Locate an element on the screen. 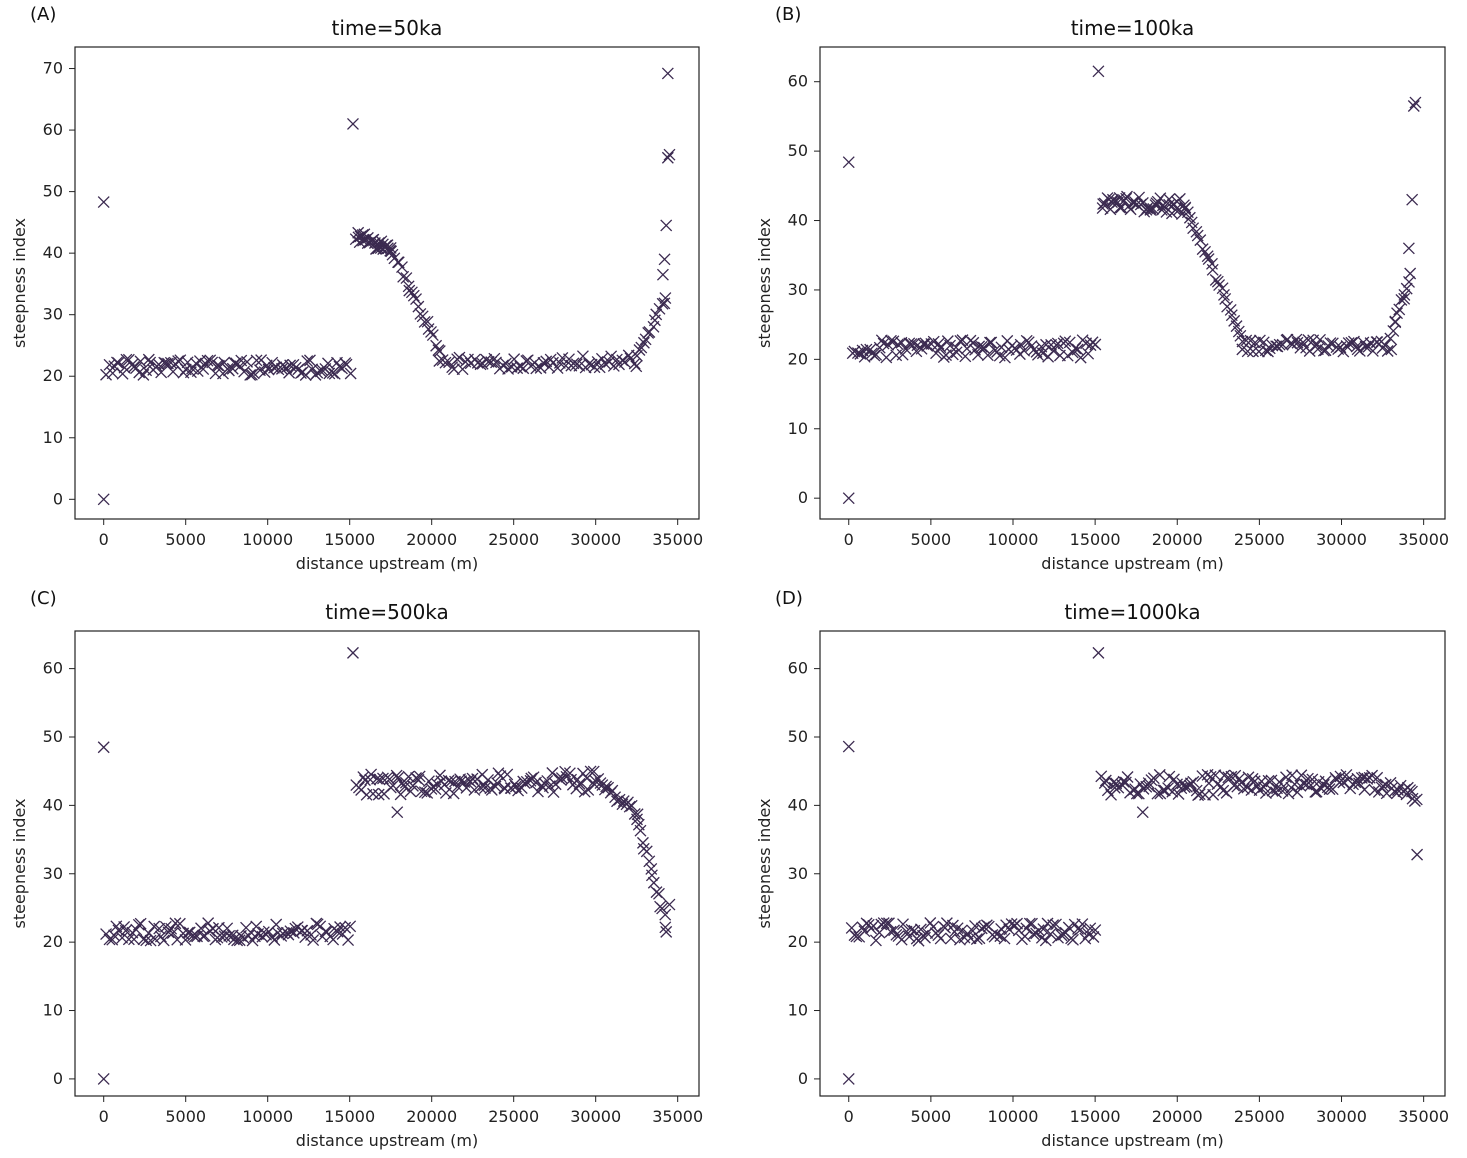 This screenshot has width=1467, height=1158. panel-label: (A) is located at coordinates (43, 14).